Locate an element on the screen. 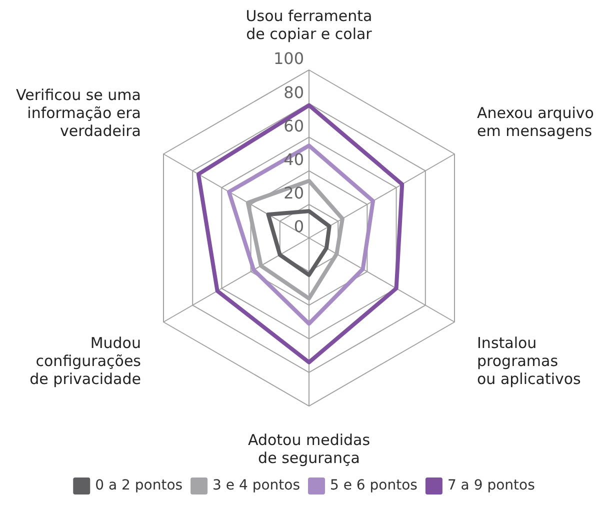 The image size is (610, 511). spoke-label: Mudou configurações de privacidade is located at coordinates (86, 361).